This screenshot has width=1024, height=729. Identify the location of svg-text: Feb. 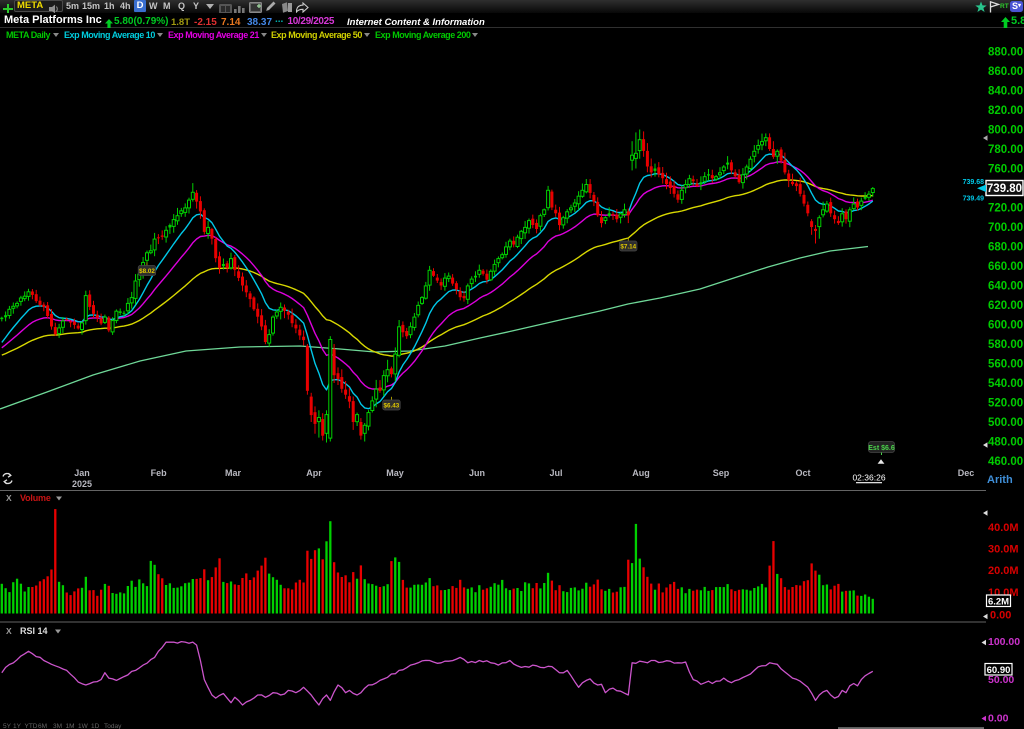
(159, 473).